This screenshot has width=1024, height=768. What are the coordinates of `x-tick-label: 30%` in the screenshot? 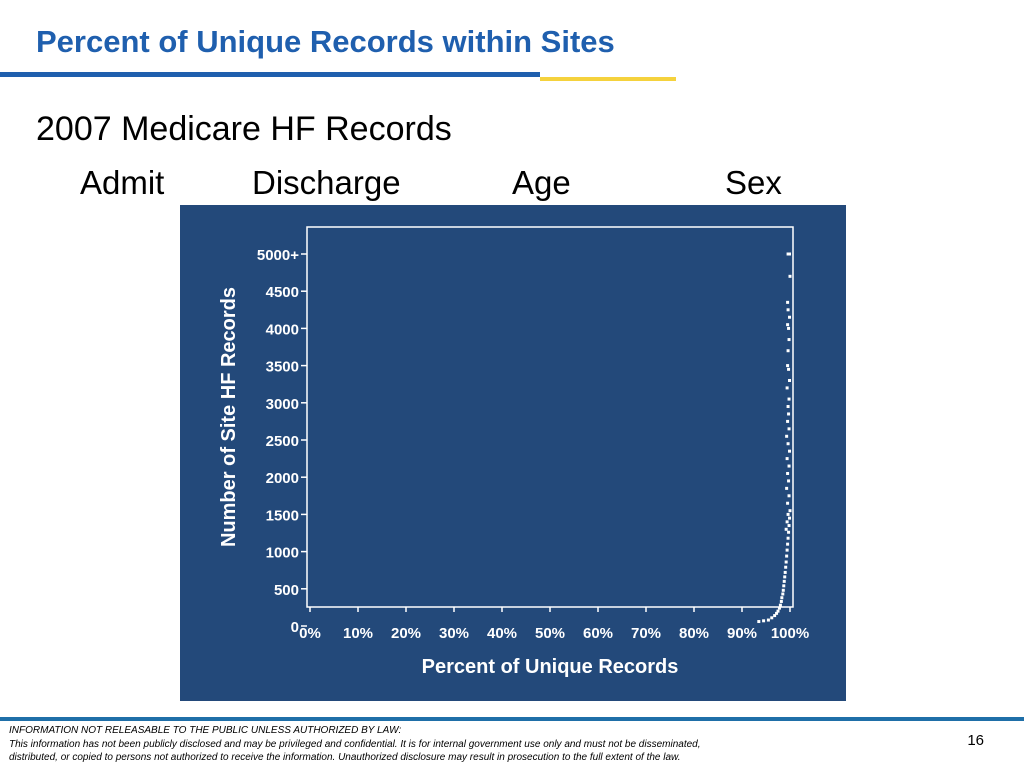 It's located at (454, 633).